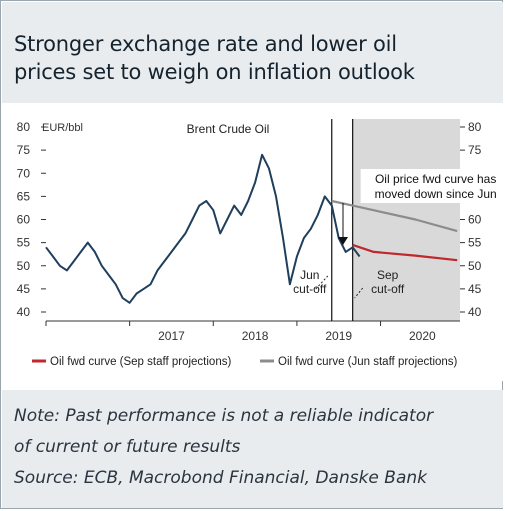 The image size is (505, 511). What do you see at coordinates (127, 447) in the screenshot?
I see `note-line-2: of current or future results` at bounding box center [127, 447].